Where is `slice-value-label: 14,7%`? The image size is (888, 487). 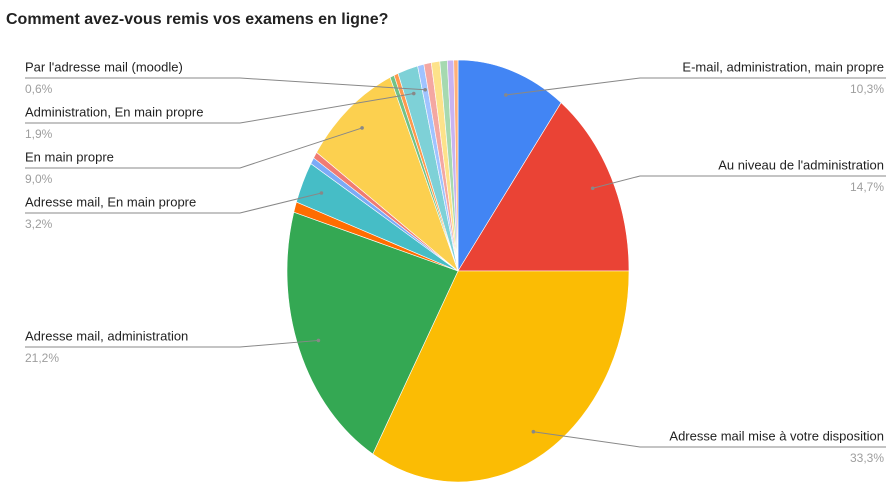 slice-value-label: 14,7% is located at coordinates (867, 187).